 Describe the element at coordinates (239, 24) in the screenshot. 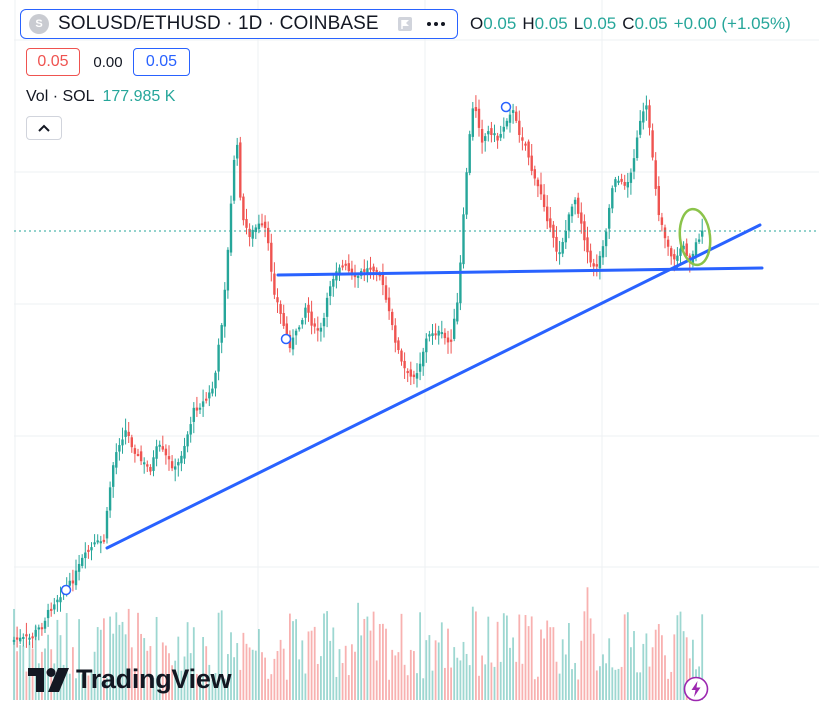

I see `symbol-search: S SOLUSD/ETHUSD · 1D · COINBASE` at that location.